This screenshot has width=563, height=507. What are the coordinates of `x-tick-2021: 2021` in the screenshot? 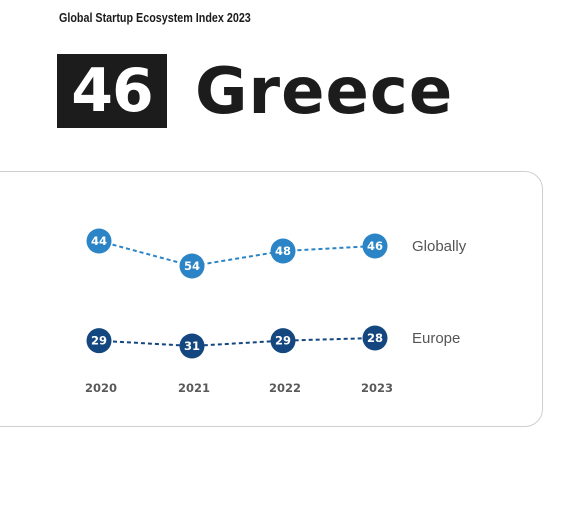 It's located at (194, 388).